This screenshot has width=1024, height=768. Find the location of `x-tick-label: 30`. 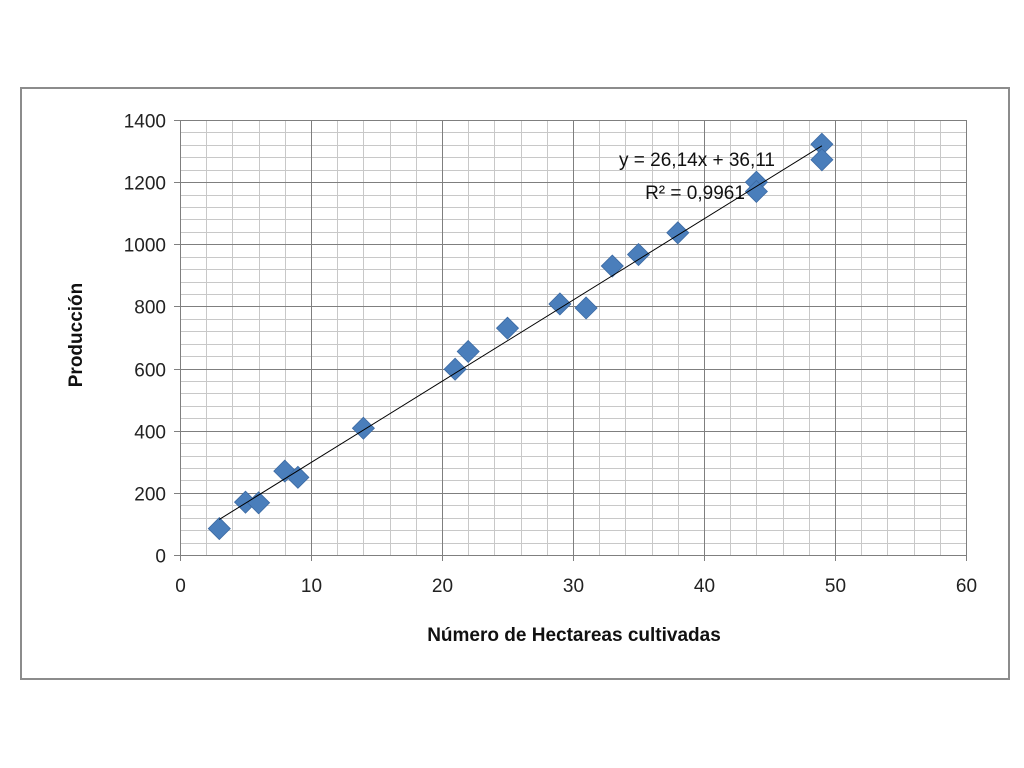

x-tick-label: 30 is located at coordinates (573, 586).